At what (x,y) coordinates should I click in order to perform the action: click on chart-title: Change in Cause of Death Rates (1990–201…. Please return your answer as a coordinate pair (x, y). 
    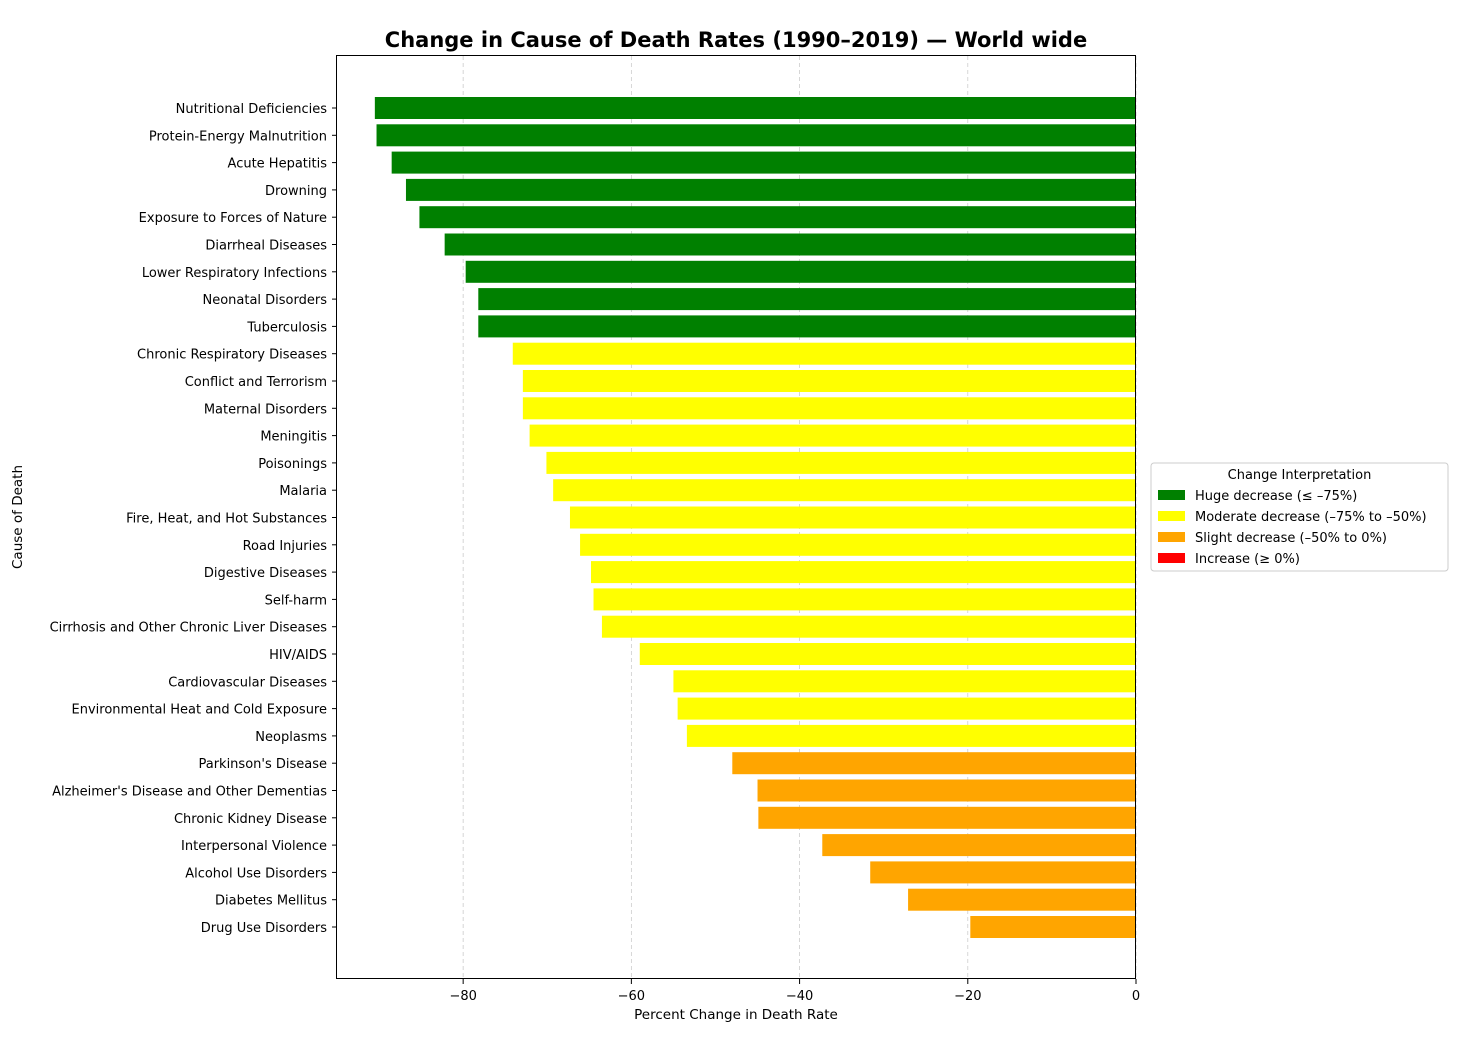
    Looking at the image, I should click on (736, 40).